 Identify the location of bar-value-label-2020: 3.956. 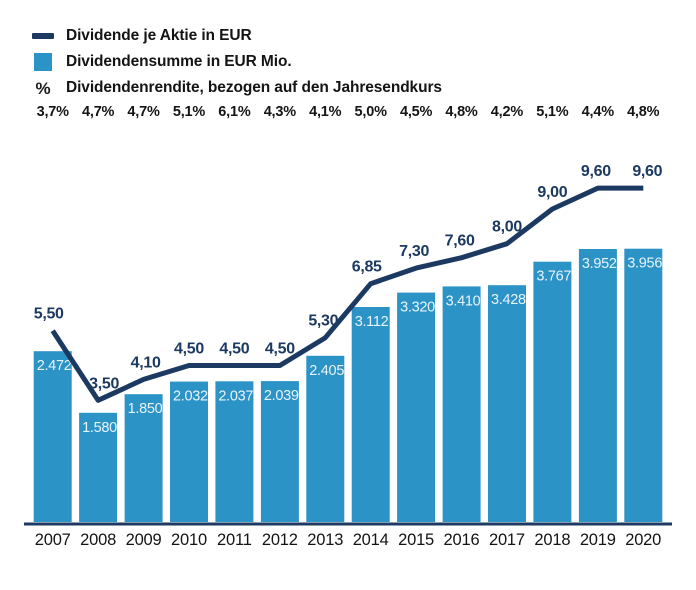
(644, 264).